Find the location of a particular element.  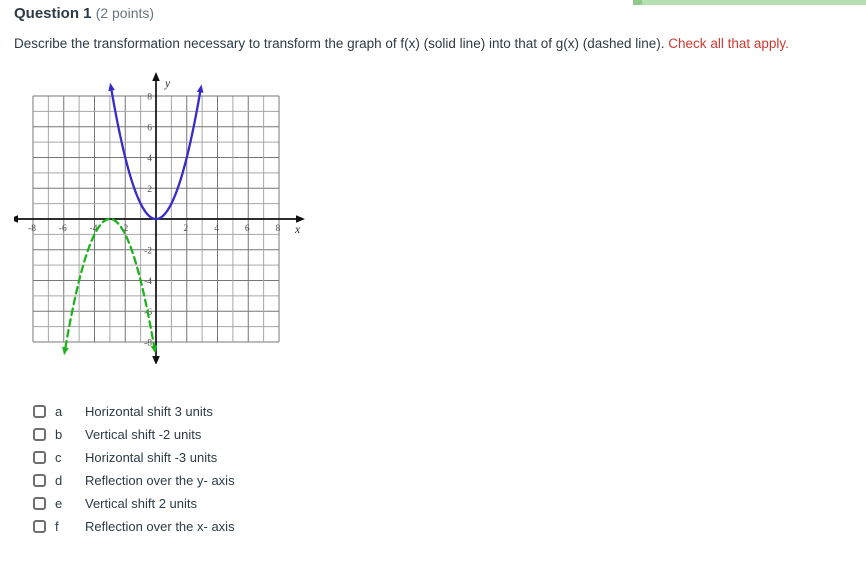

option-row-a: a Horizontal shift 3 units is located at coordinates (134, 411).